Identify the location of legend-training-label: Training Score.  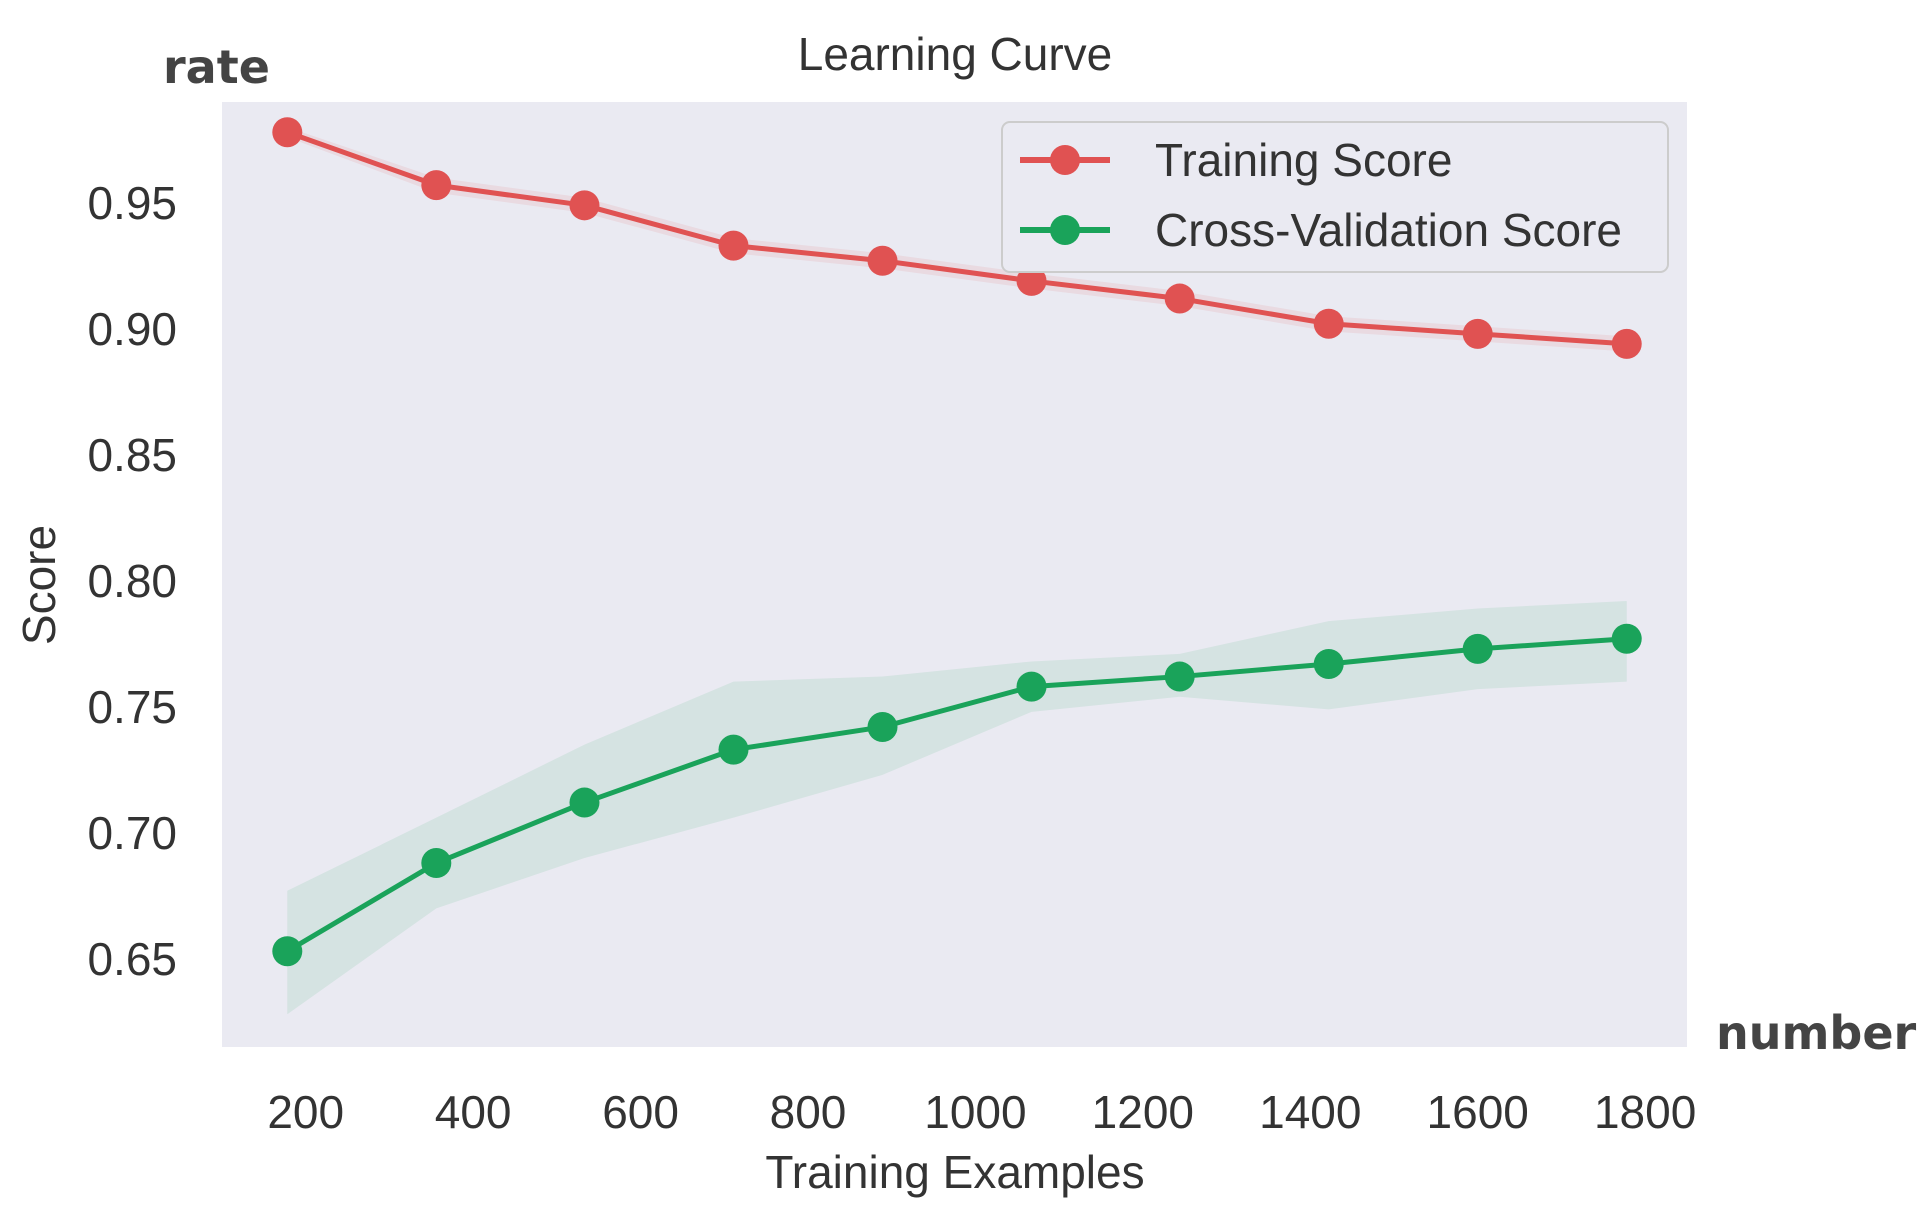
(1303, 160).